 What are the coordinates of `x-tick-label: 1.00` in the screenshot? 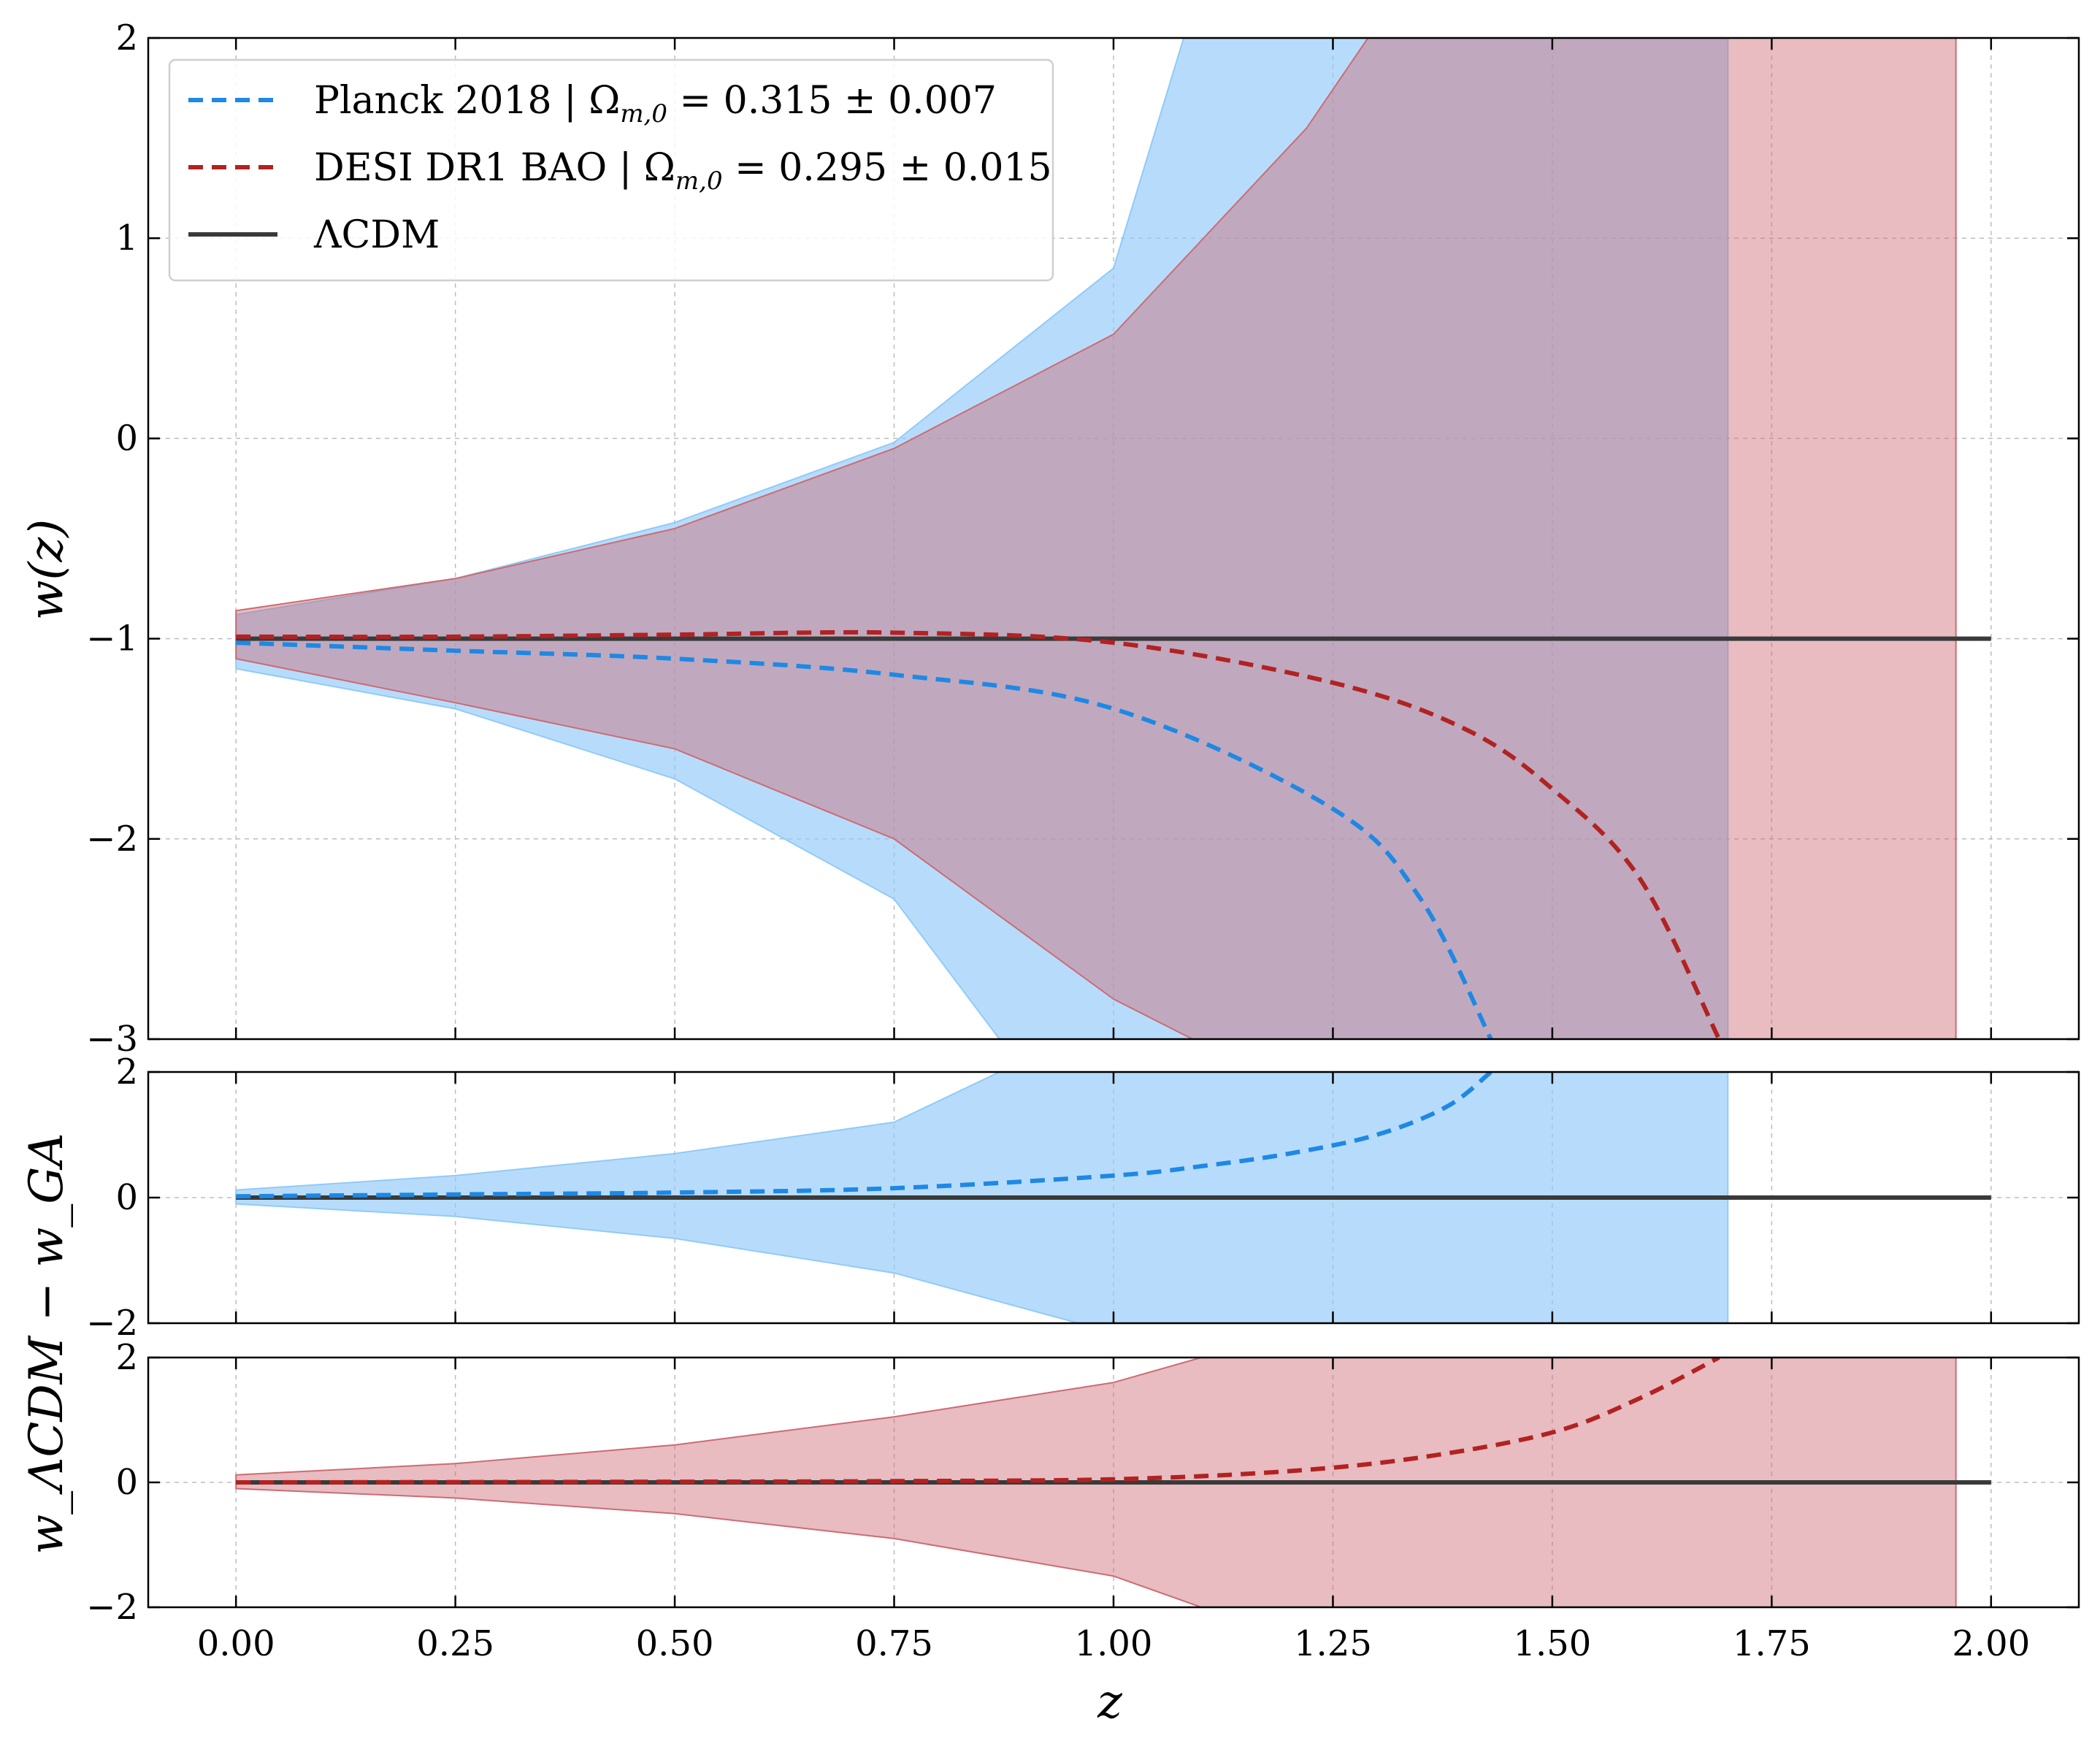 It's located at (1114, 1643).